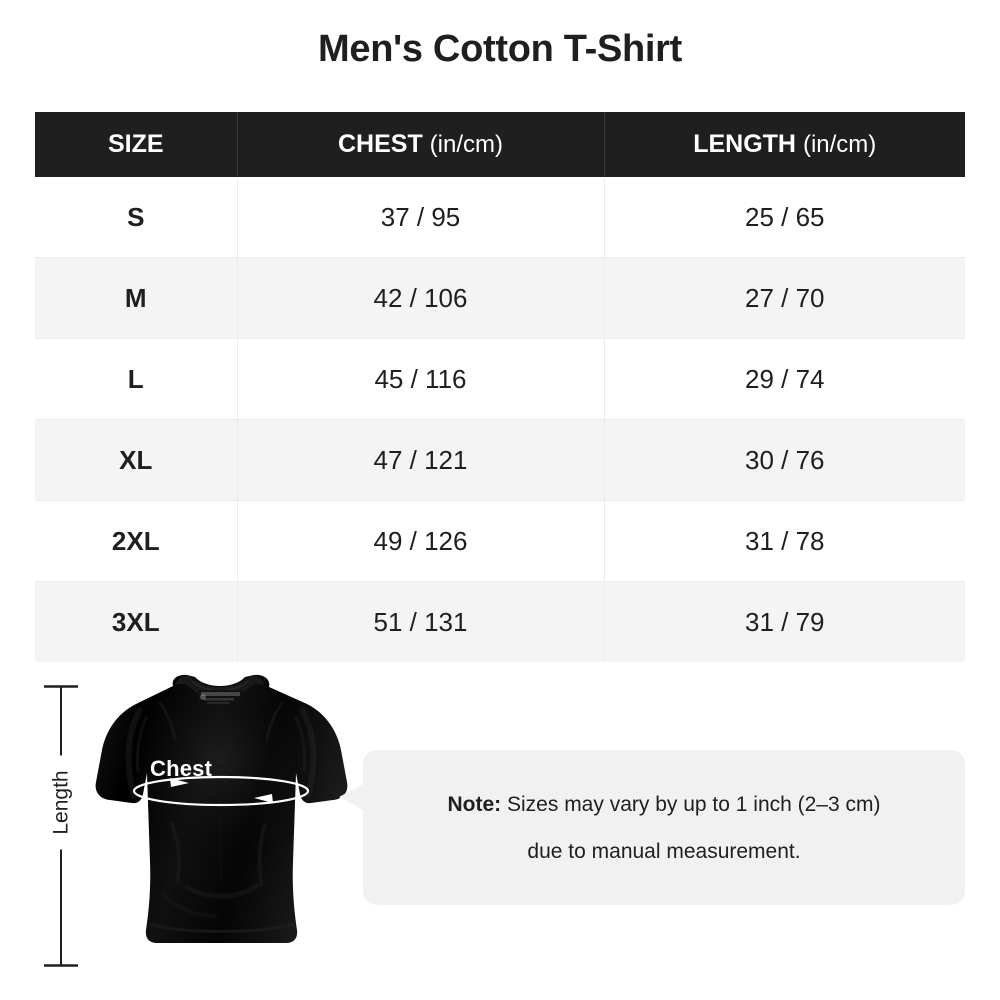 This screenshot has height=1000, width=1000. I want to click on tshirt-illustration, so click(220, 822).